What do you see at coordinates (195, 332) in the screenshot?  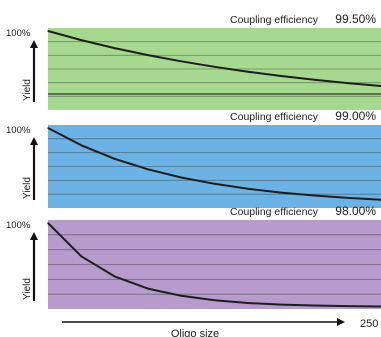 I see `x-axis-title: Oligo size` at bounding box center [195, 332].